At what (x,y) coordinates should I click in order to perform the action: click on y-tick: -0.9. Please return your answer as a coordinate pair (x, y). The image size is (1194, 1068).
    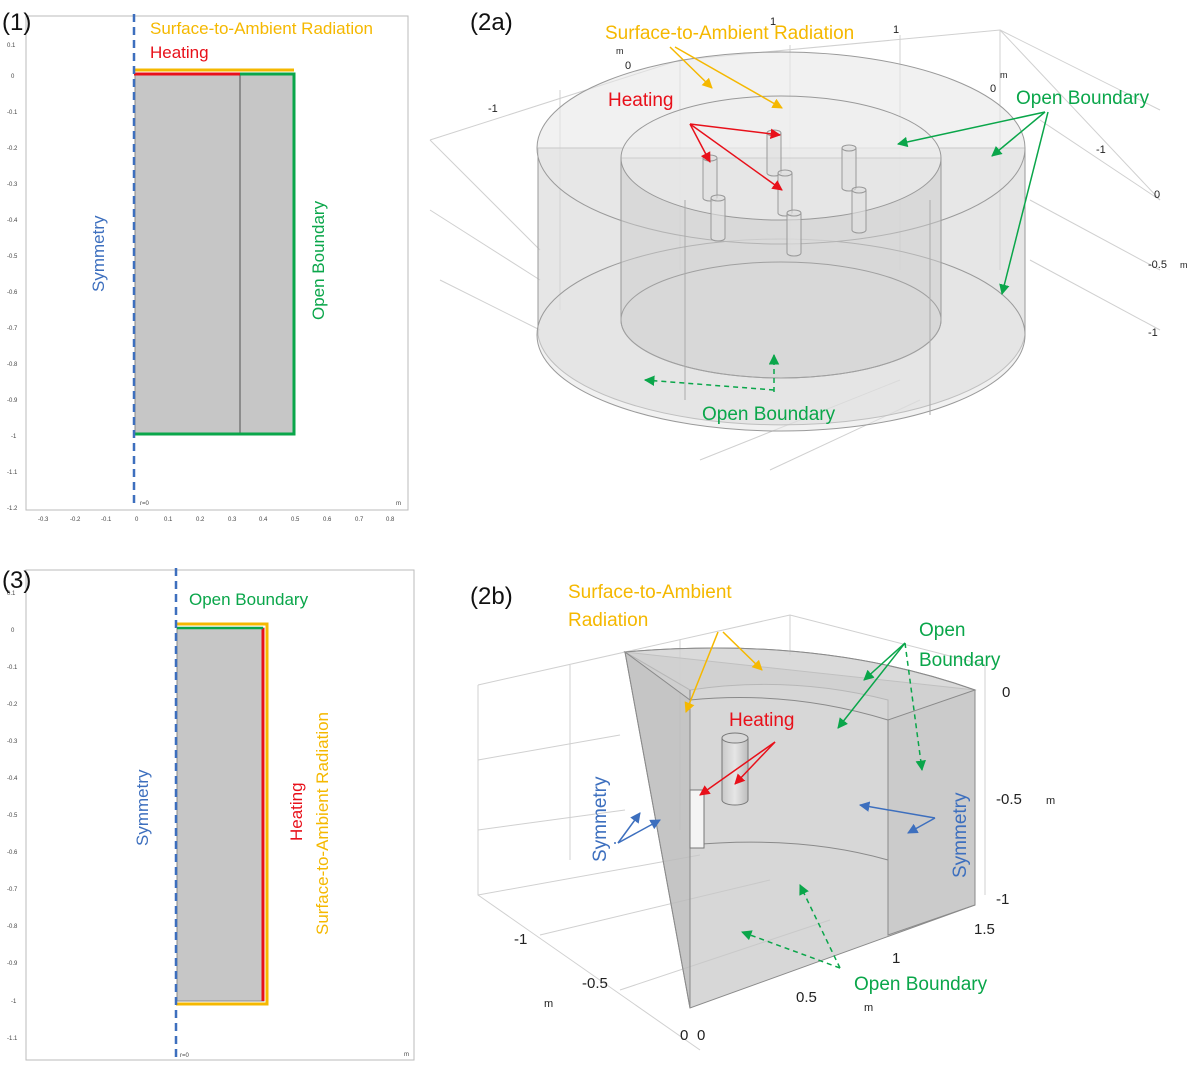
    Looking at the image, I should click on (12, 964).